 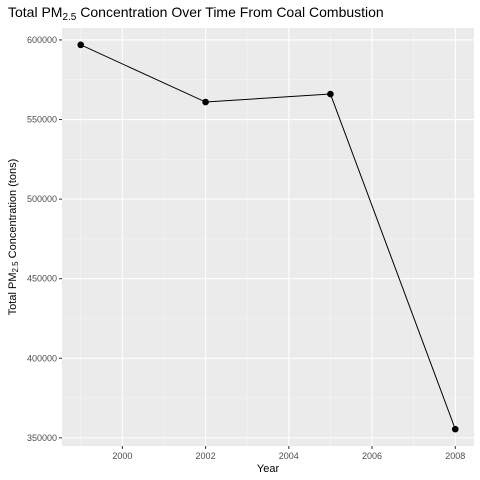 What do you see at coordinates (372, 456) in the screenshot?
I see `x-tick-label: 2006` at bounding box center [372, 456].